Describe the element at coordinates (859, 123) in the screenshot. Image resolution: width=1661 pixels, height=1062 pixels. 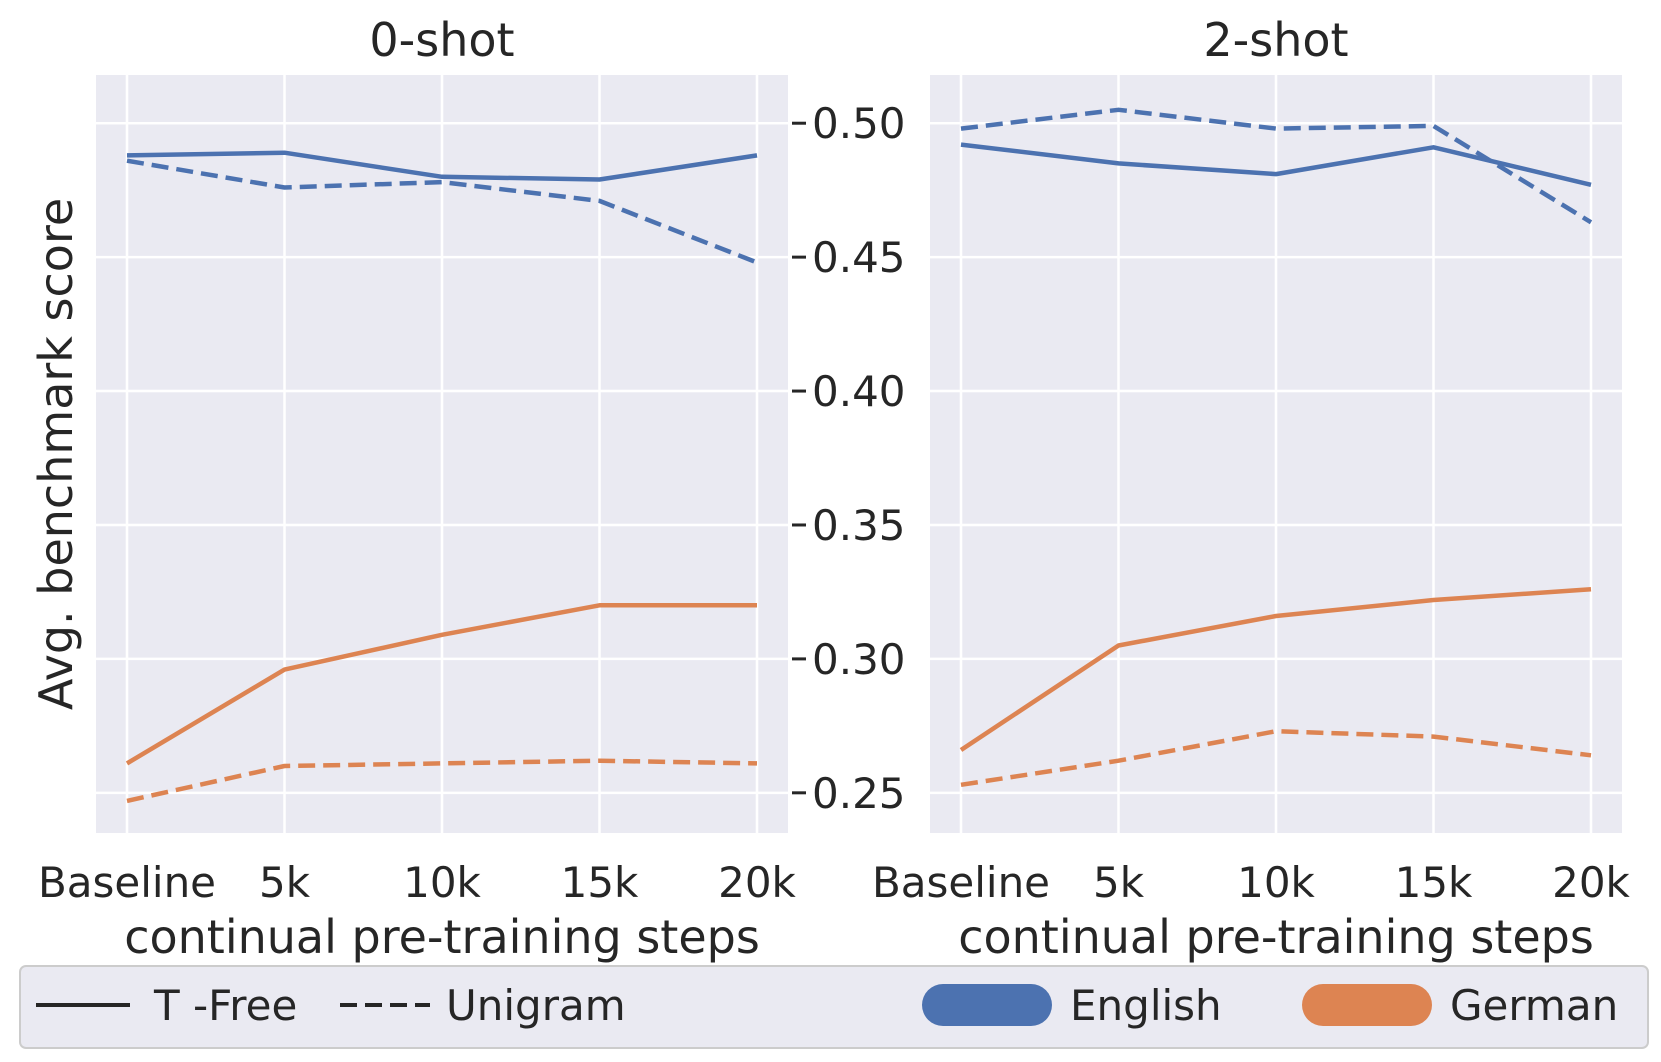
I see `y-tick-label: 0.50` at that location.